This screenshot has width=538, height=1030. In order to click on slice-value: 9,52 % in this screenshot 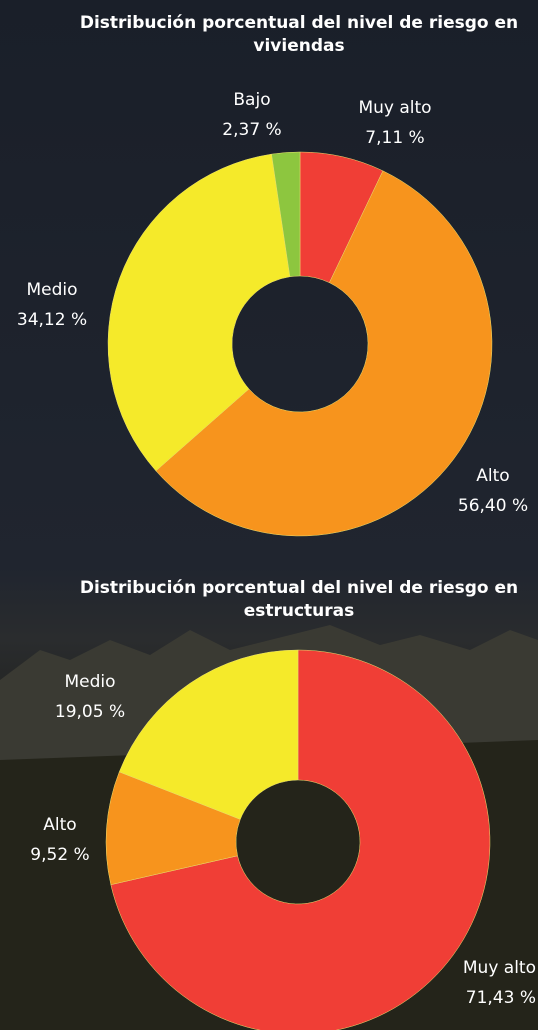, I will do `click(59, 855)`.